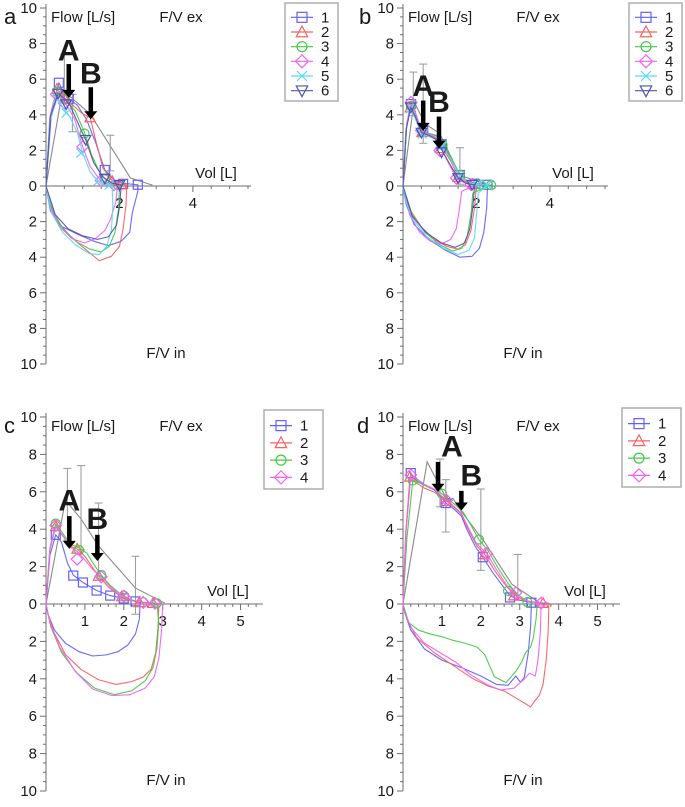 This screenshot has width=685, height=807. Describe the element at coordinates (442, 493) in the screenshot. I see `series-3-marker` at that location.